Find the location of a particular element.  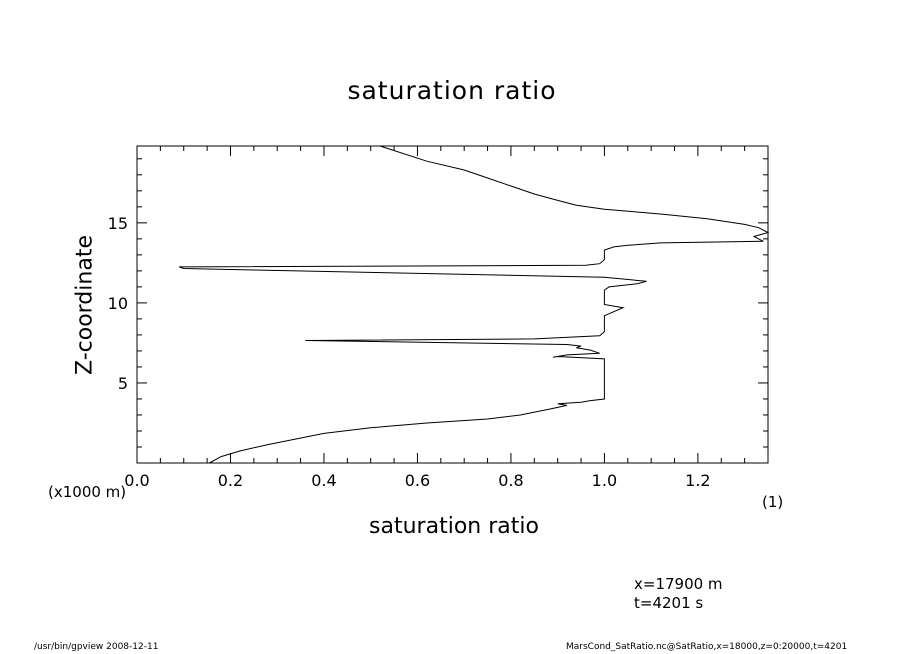

y-tick-label: 10 is located at coordinates (118, 303).